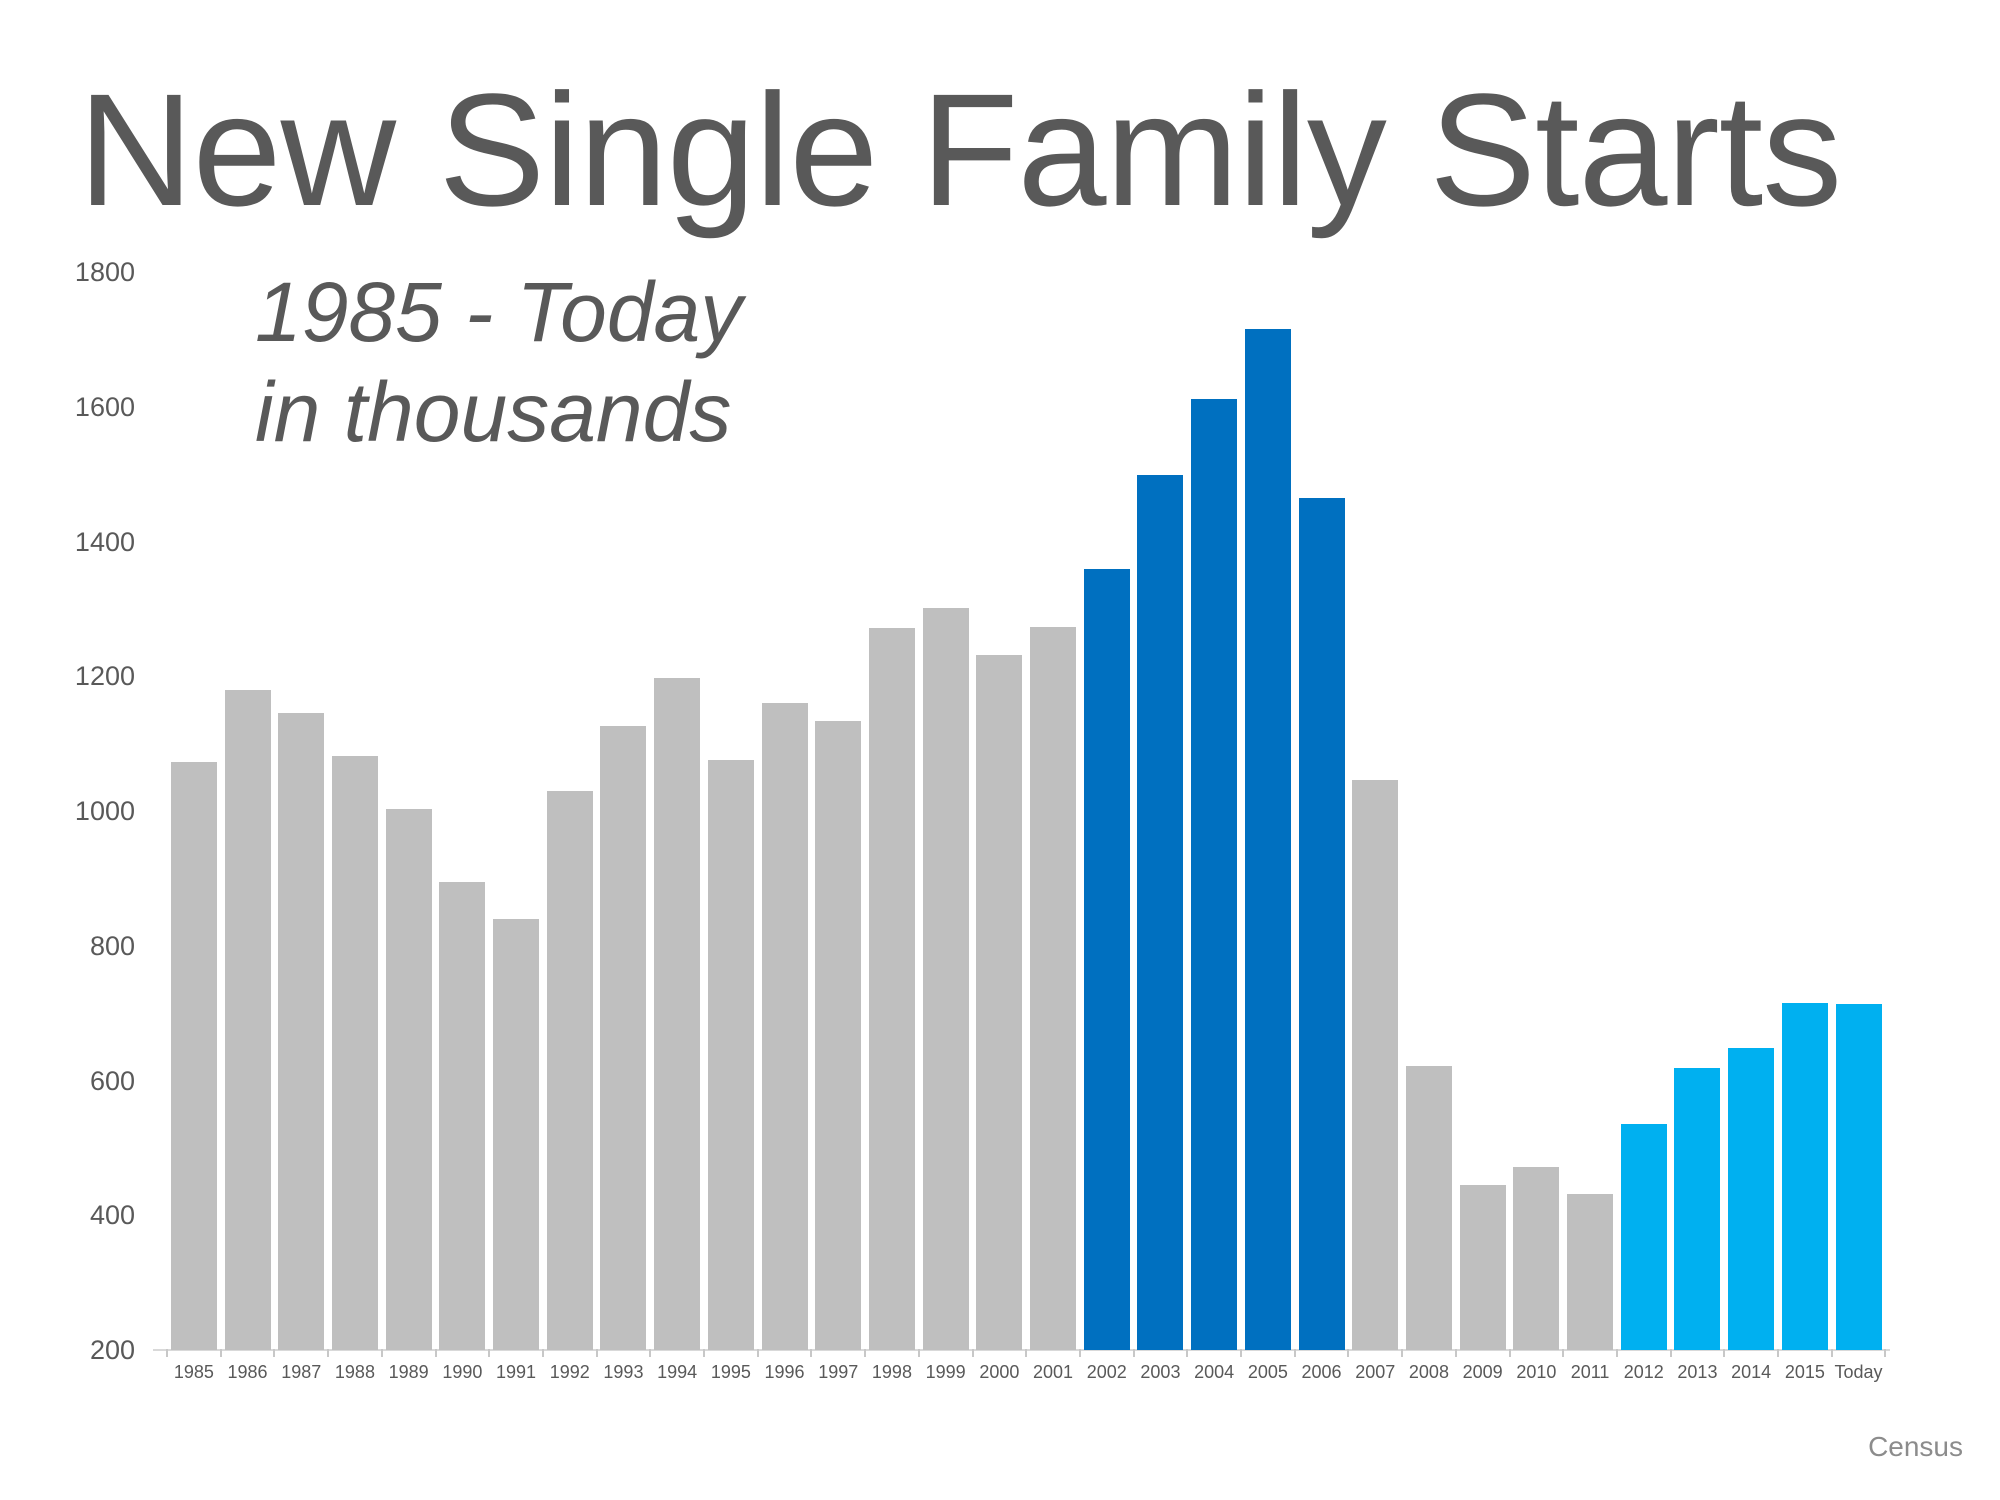 The width and height of the screenshot is (2000, 1500). What do you see at coordinates (623, 1372) in the screenshot?
I see `x-axis-label-1993: 1993` at bounding box center [623, 1372].